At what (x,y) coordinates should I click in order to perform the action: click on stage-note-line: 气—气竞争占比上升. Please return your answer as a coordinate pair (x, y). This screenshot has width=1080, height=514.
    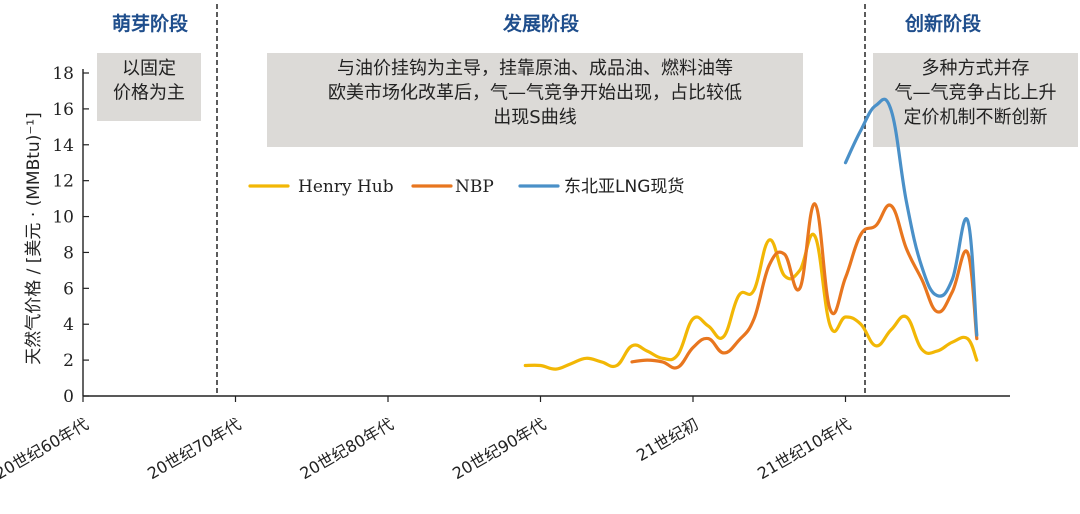
    Looking at the image, I should click on (976, 93).